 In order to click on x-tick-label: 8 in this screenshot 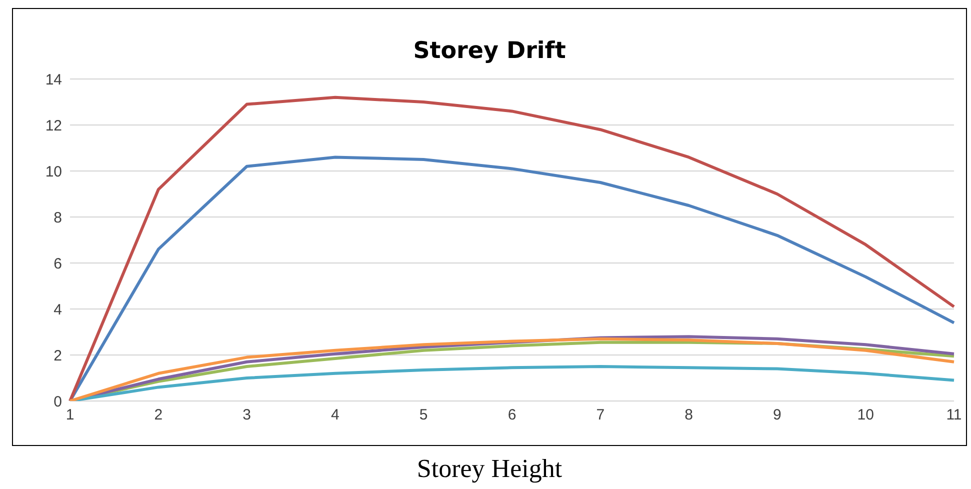, I will do `click(688, 415)`.